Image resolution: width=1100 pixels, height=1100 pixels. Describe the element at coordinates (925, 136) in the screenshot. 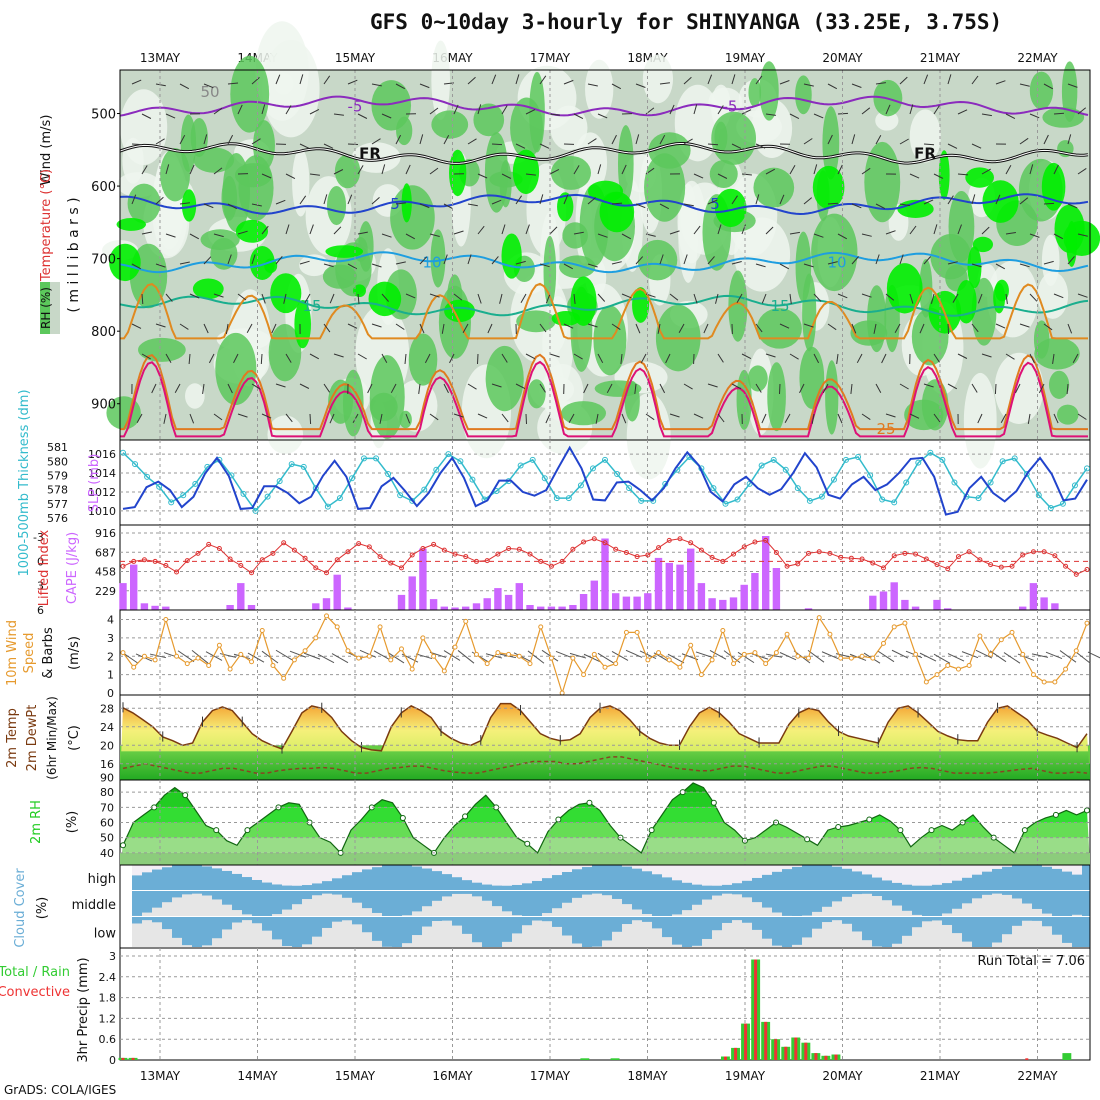

I see `rh-low-patch` at that location.